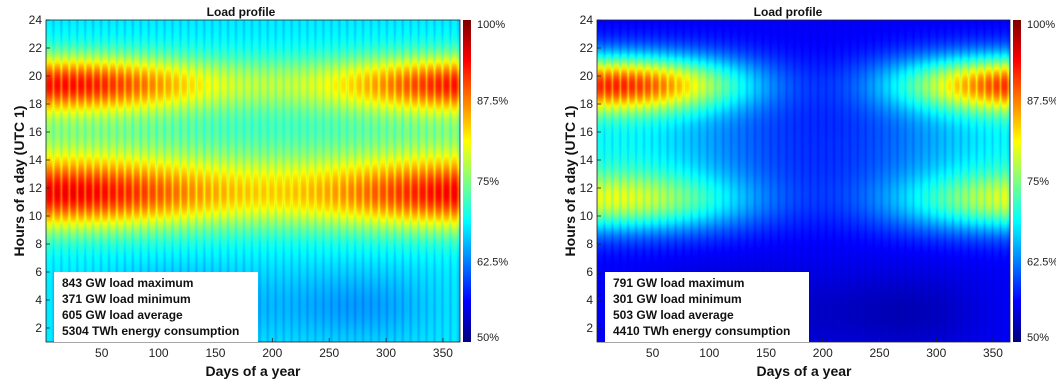  Describe the element at coordinates (215, 353) in the screenshot. I see `left-x-tick-label-150: 150` at that location.